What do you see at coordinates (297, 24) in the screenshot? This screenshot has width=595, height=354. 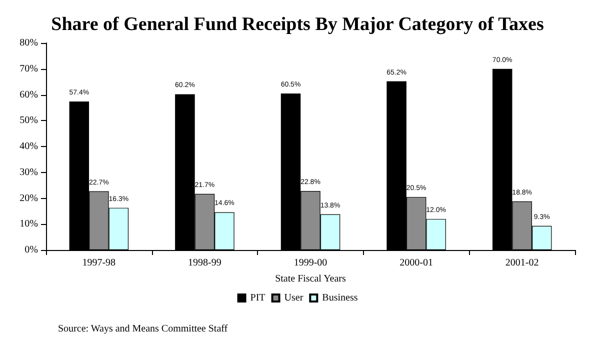 I see `chart-title: Share of General Fund Receipts By Major Category of Taxes` at bounding box center [297, 24].